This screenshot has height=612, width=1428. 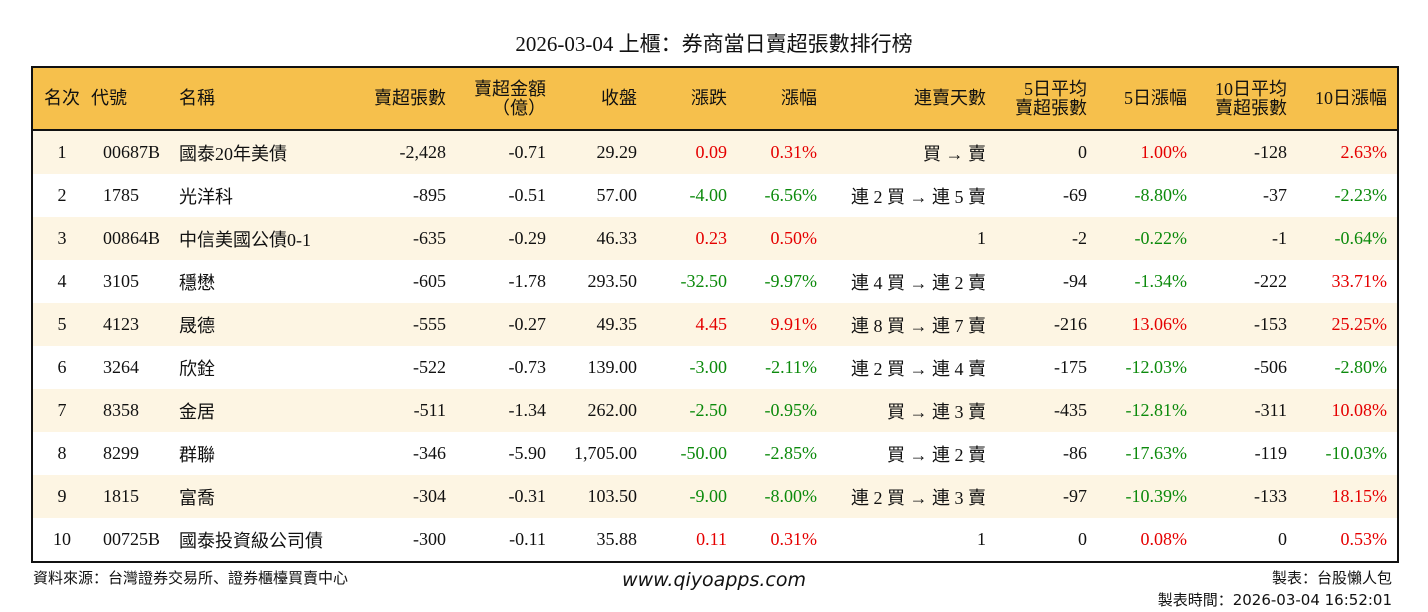 What do you see at coordinates (1347, 152) in the screenshot?
I see `cell-pct10: 2.63%` at bounding box center [1347, 152].